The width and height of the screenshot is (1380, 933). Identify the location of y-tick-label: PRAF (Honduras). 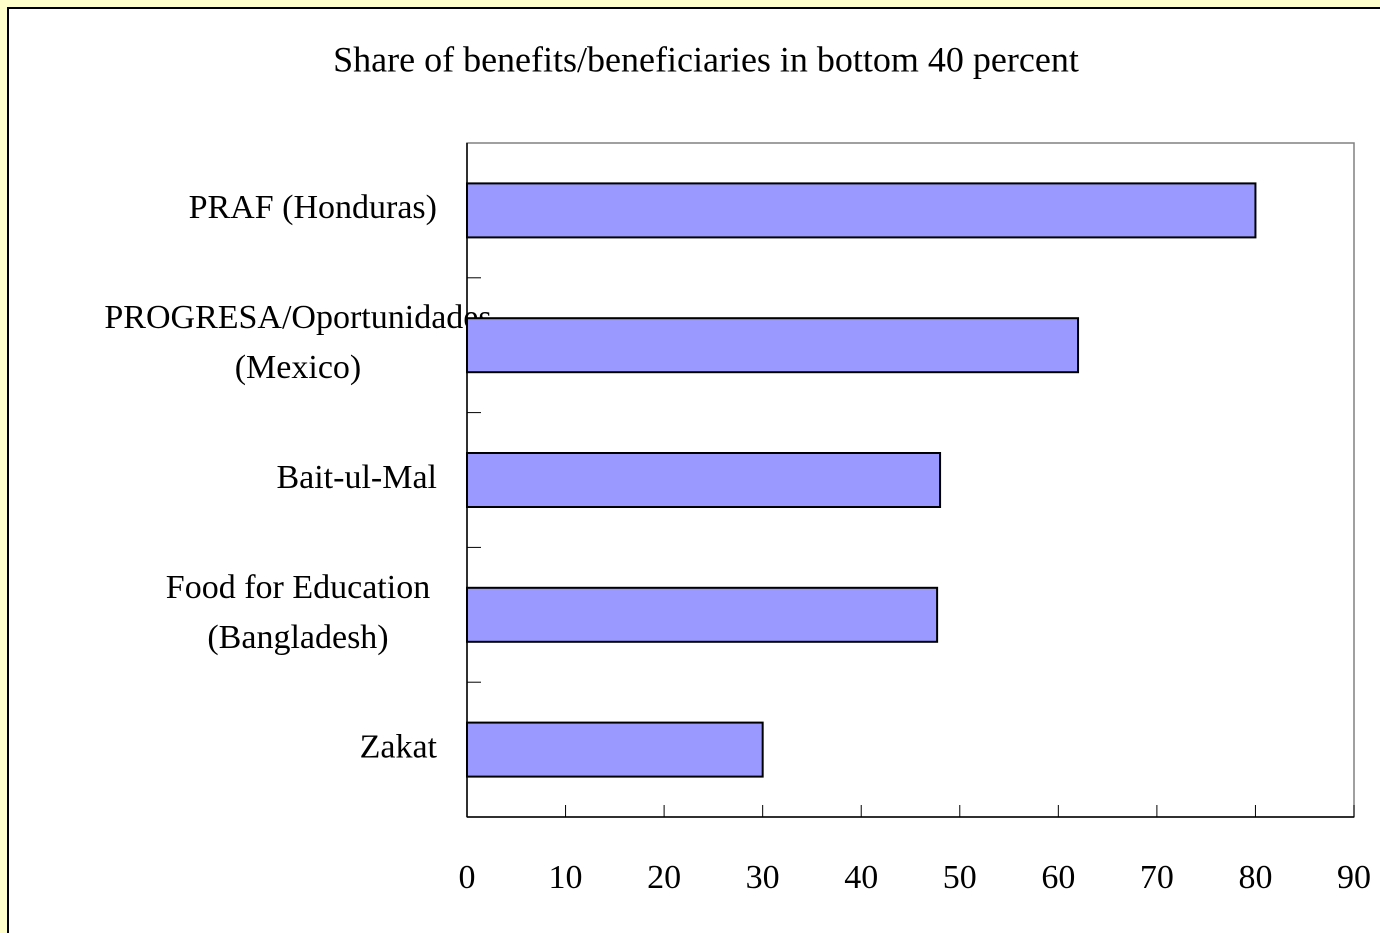
(313, 207).